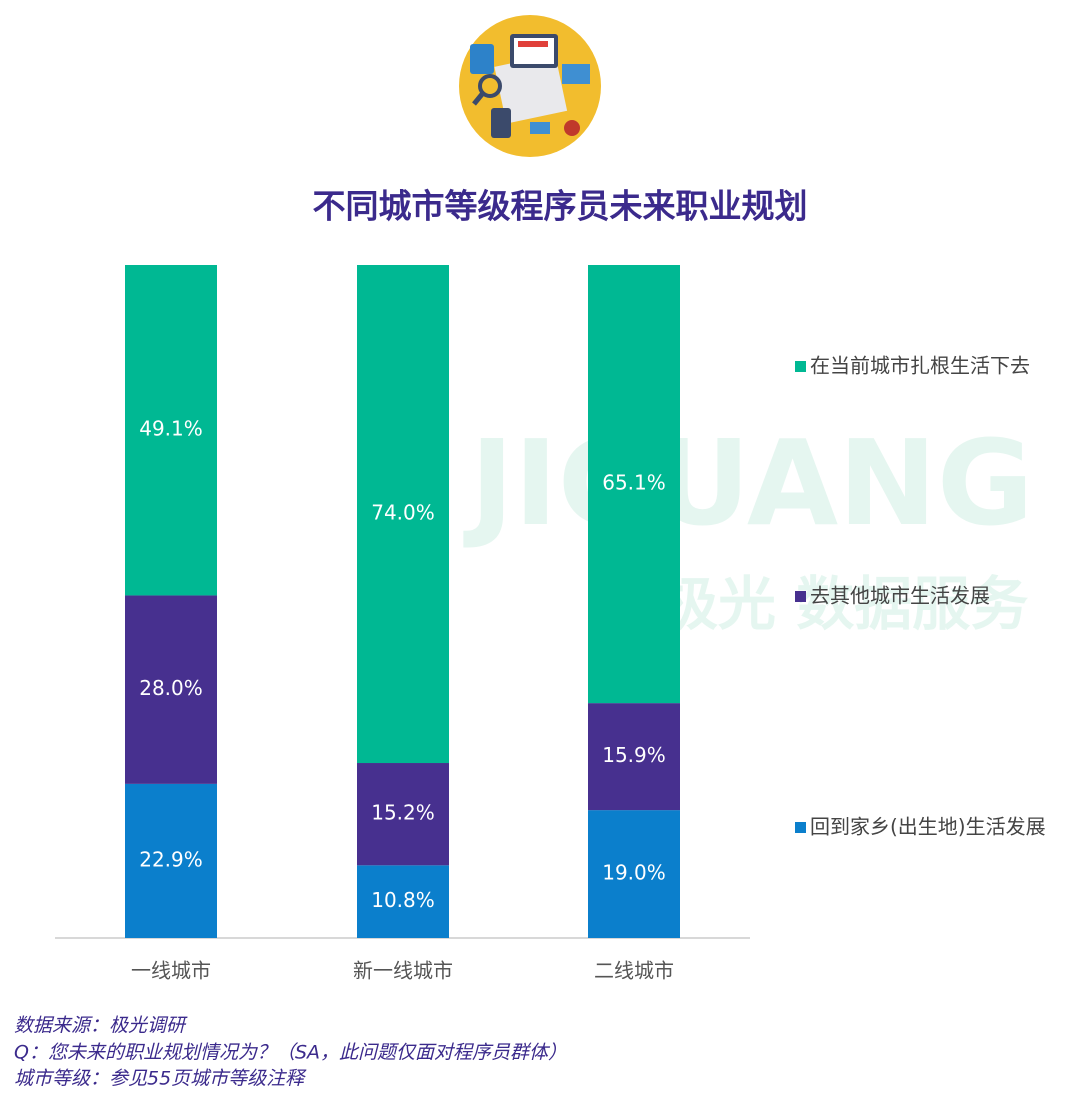 The width and height of the screenshot is (1080, 1108). I want to click on value-label: 15.9%, so click(634, 755).